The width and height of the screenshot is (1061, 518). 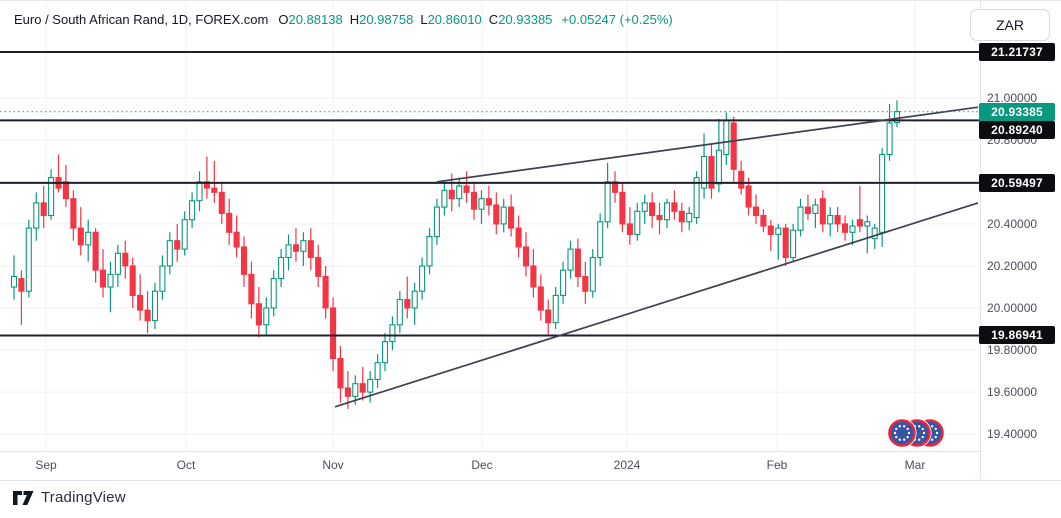 I want to click on tradingview-brand-text: TradingView, so click(x=83, y=497).